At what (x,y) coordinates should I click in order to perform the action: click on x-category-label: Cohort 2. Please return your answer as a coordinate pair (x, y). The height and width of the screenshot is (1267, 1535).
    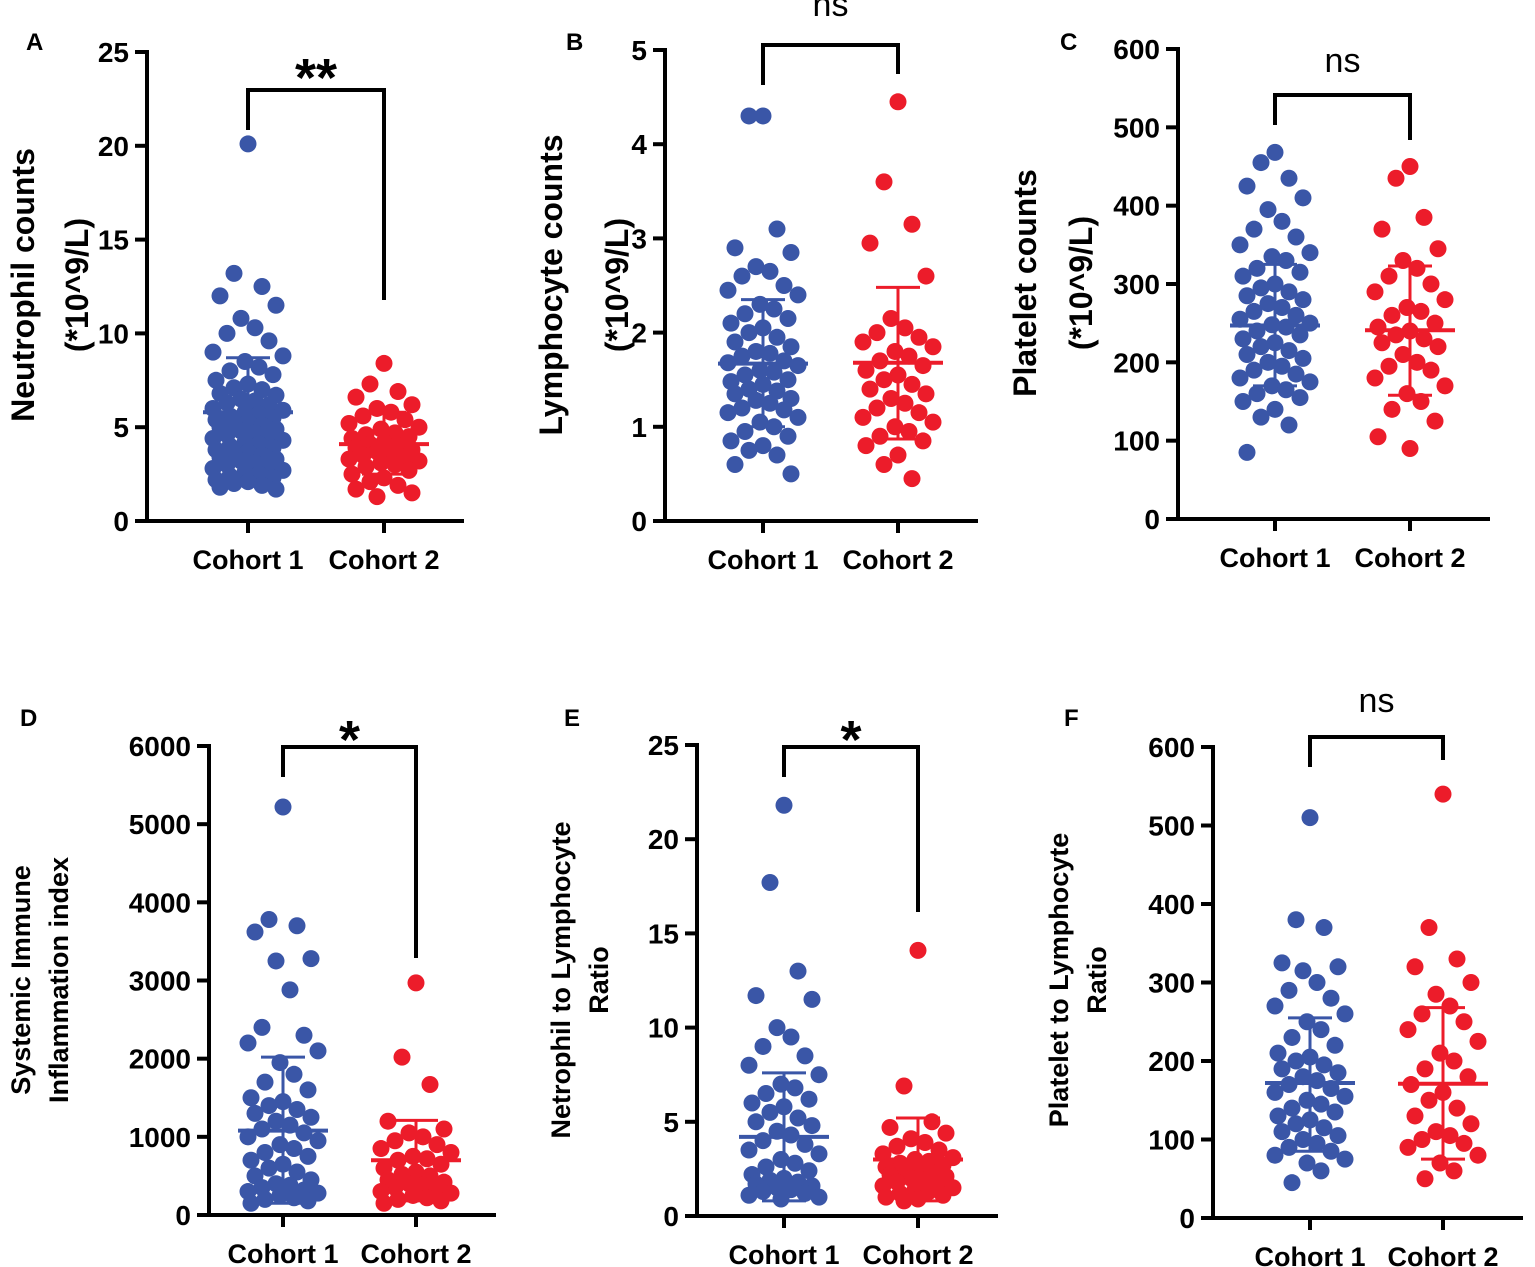
    Looking at the image, I should click on (898, 560).